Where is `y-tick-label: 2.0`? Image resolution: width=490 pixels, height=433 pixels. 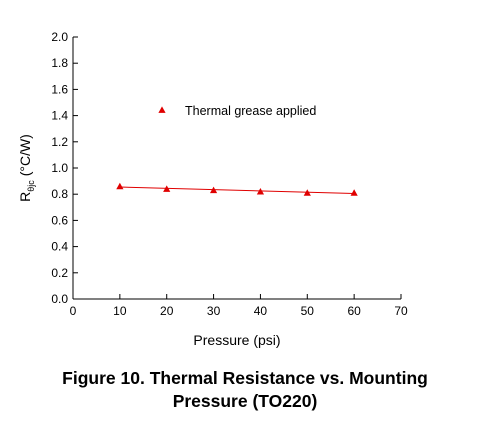
y-tick-label: 2.0 is located at coordinates (59, 37).